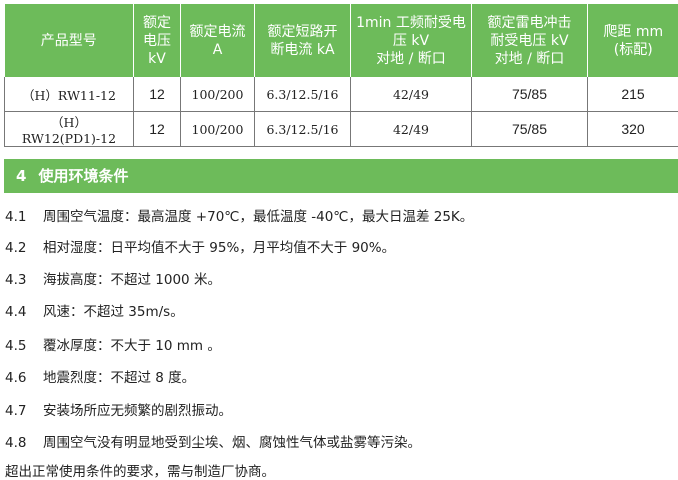 The image size is (678, 480). What do you see at coordinates (530, 40) in the screenshot?
I see `header-lightning-impulse-withstand: 额定雷电冲击 耐受电压 kV 对地 / 断口` at bounding box center [530, 40].